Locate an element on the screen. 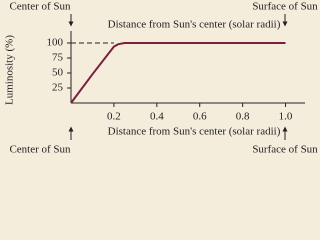  x-tick-label: 0.2 is located at coordinates (114, 117).